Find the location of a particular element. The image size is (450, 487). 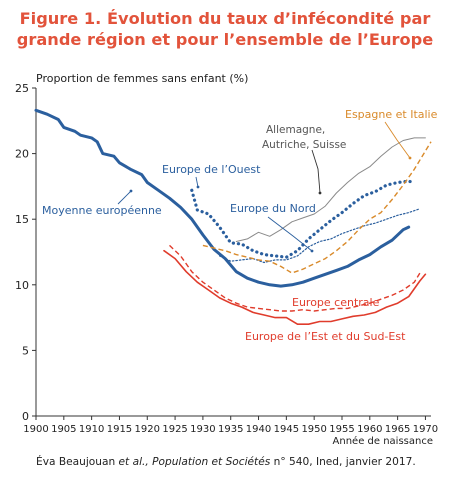

annotation-label-4: Autriche, Suisse is located at coordinates (304, 145).